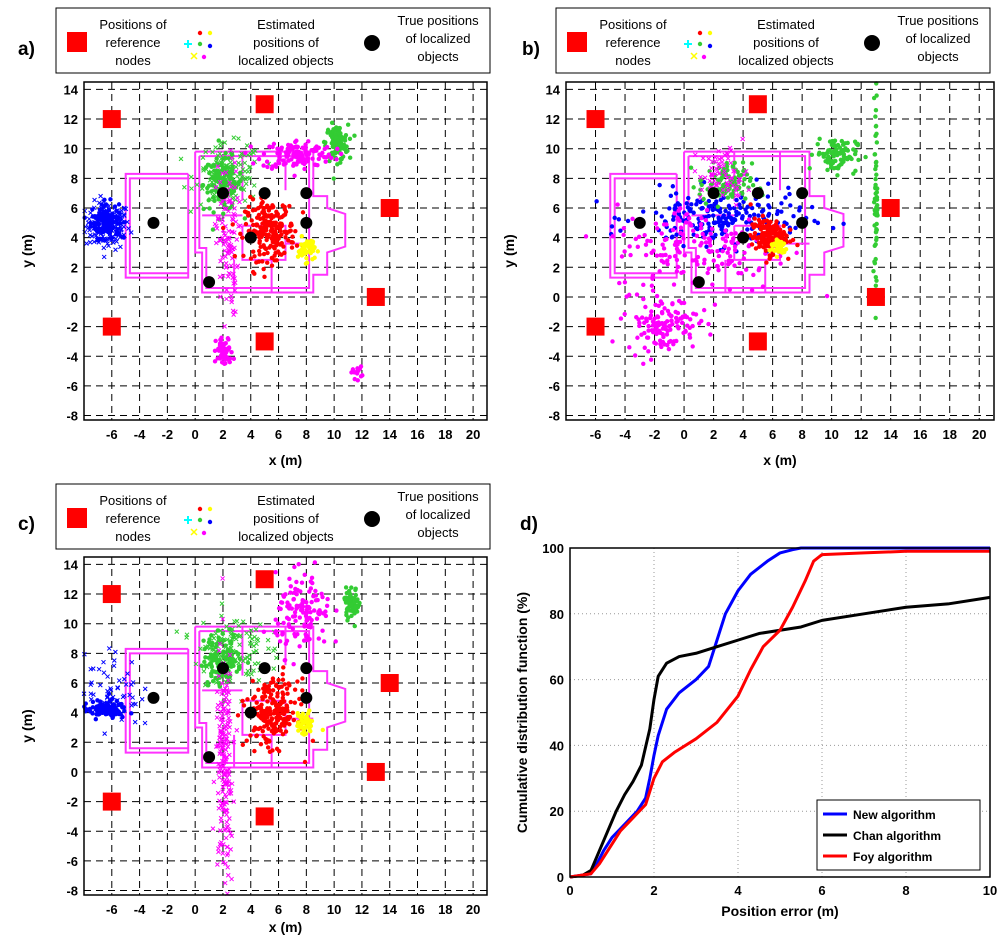  Describe the element at coordinates (77, 42) in the screenshot. I see `panel-a-legend-reference-marker` at that location.